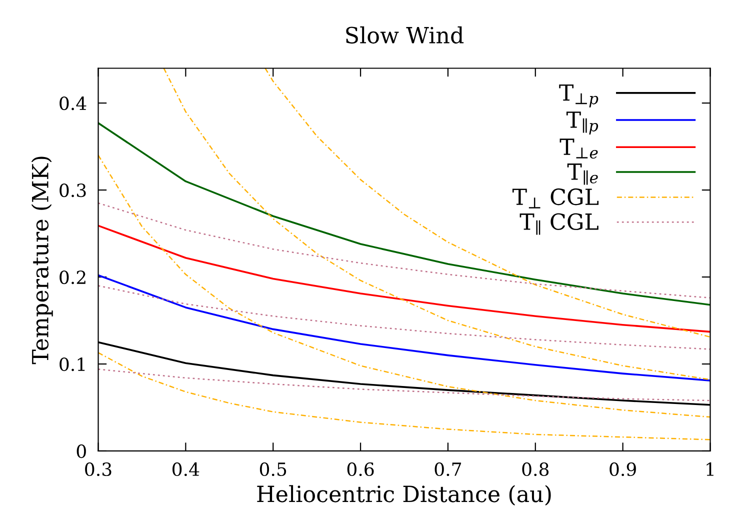 This screenshot has width=750, height=525. Describe the element at coordinates (73, 103) in the screenshot. I see `y-tick-label: 0.4` at that location.